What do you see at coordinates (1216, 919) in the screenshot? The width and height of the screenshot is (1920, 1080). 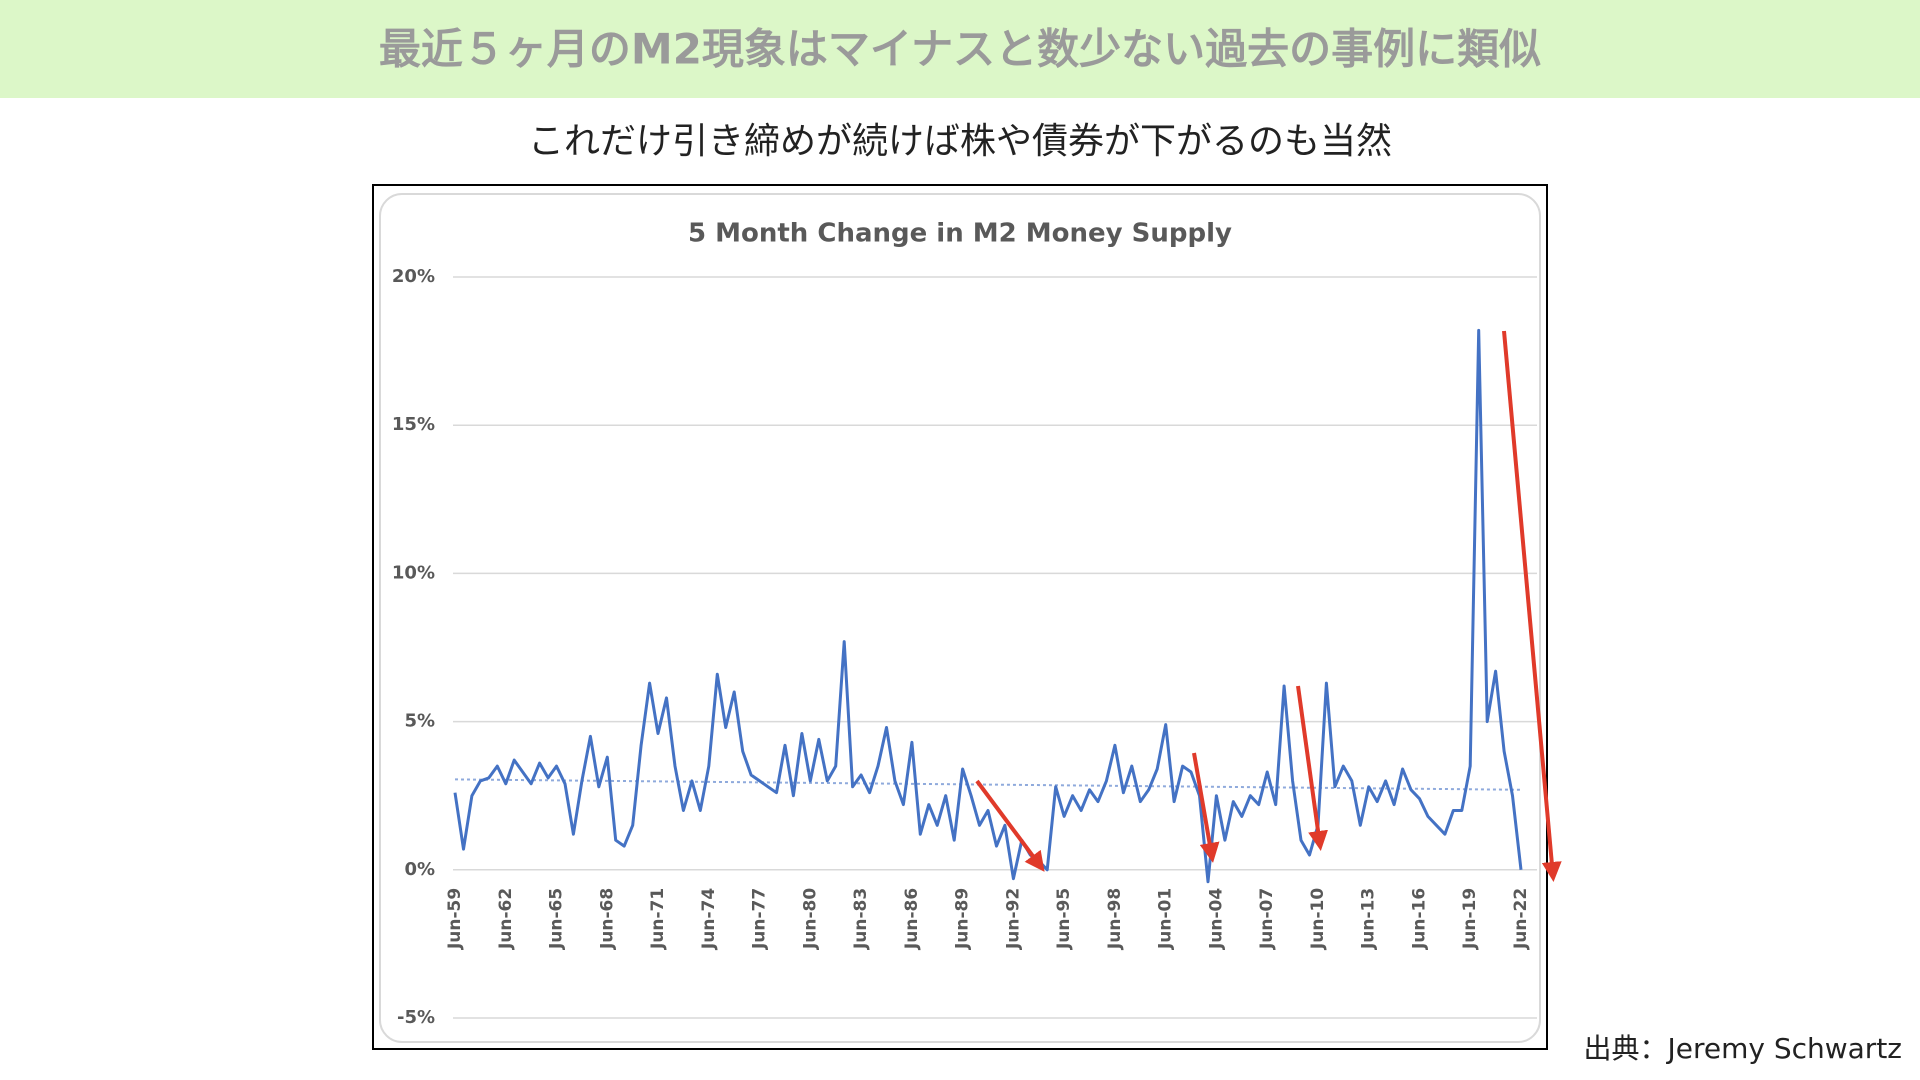 I see `x-tick-label: Jun-04` at bounding box center [1216, 919].